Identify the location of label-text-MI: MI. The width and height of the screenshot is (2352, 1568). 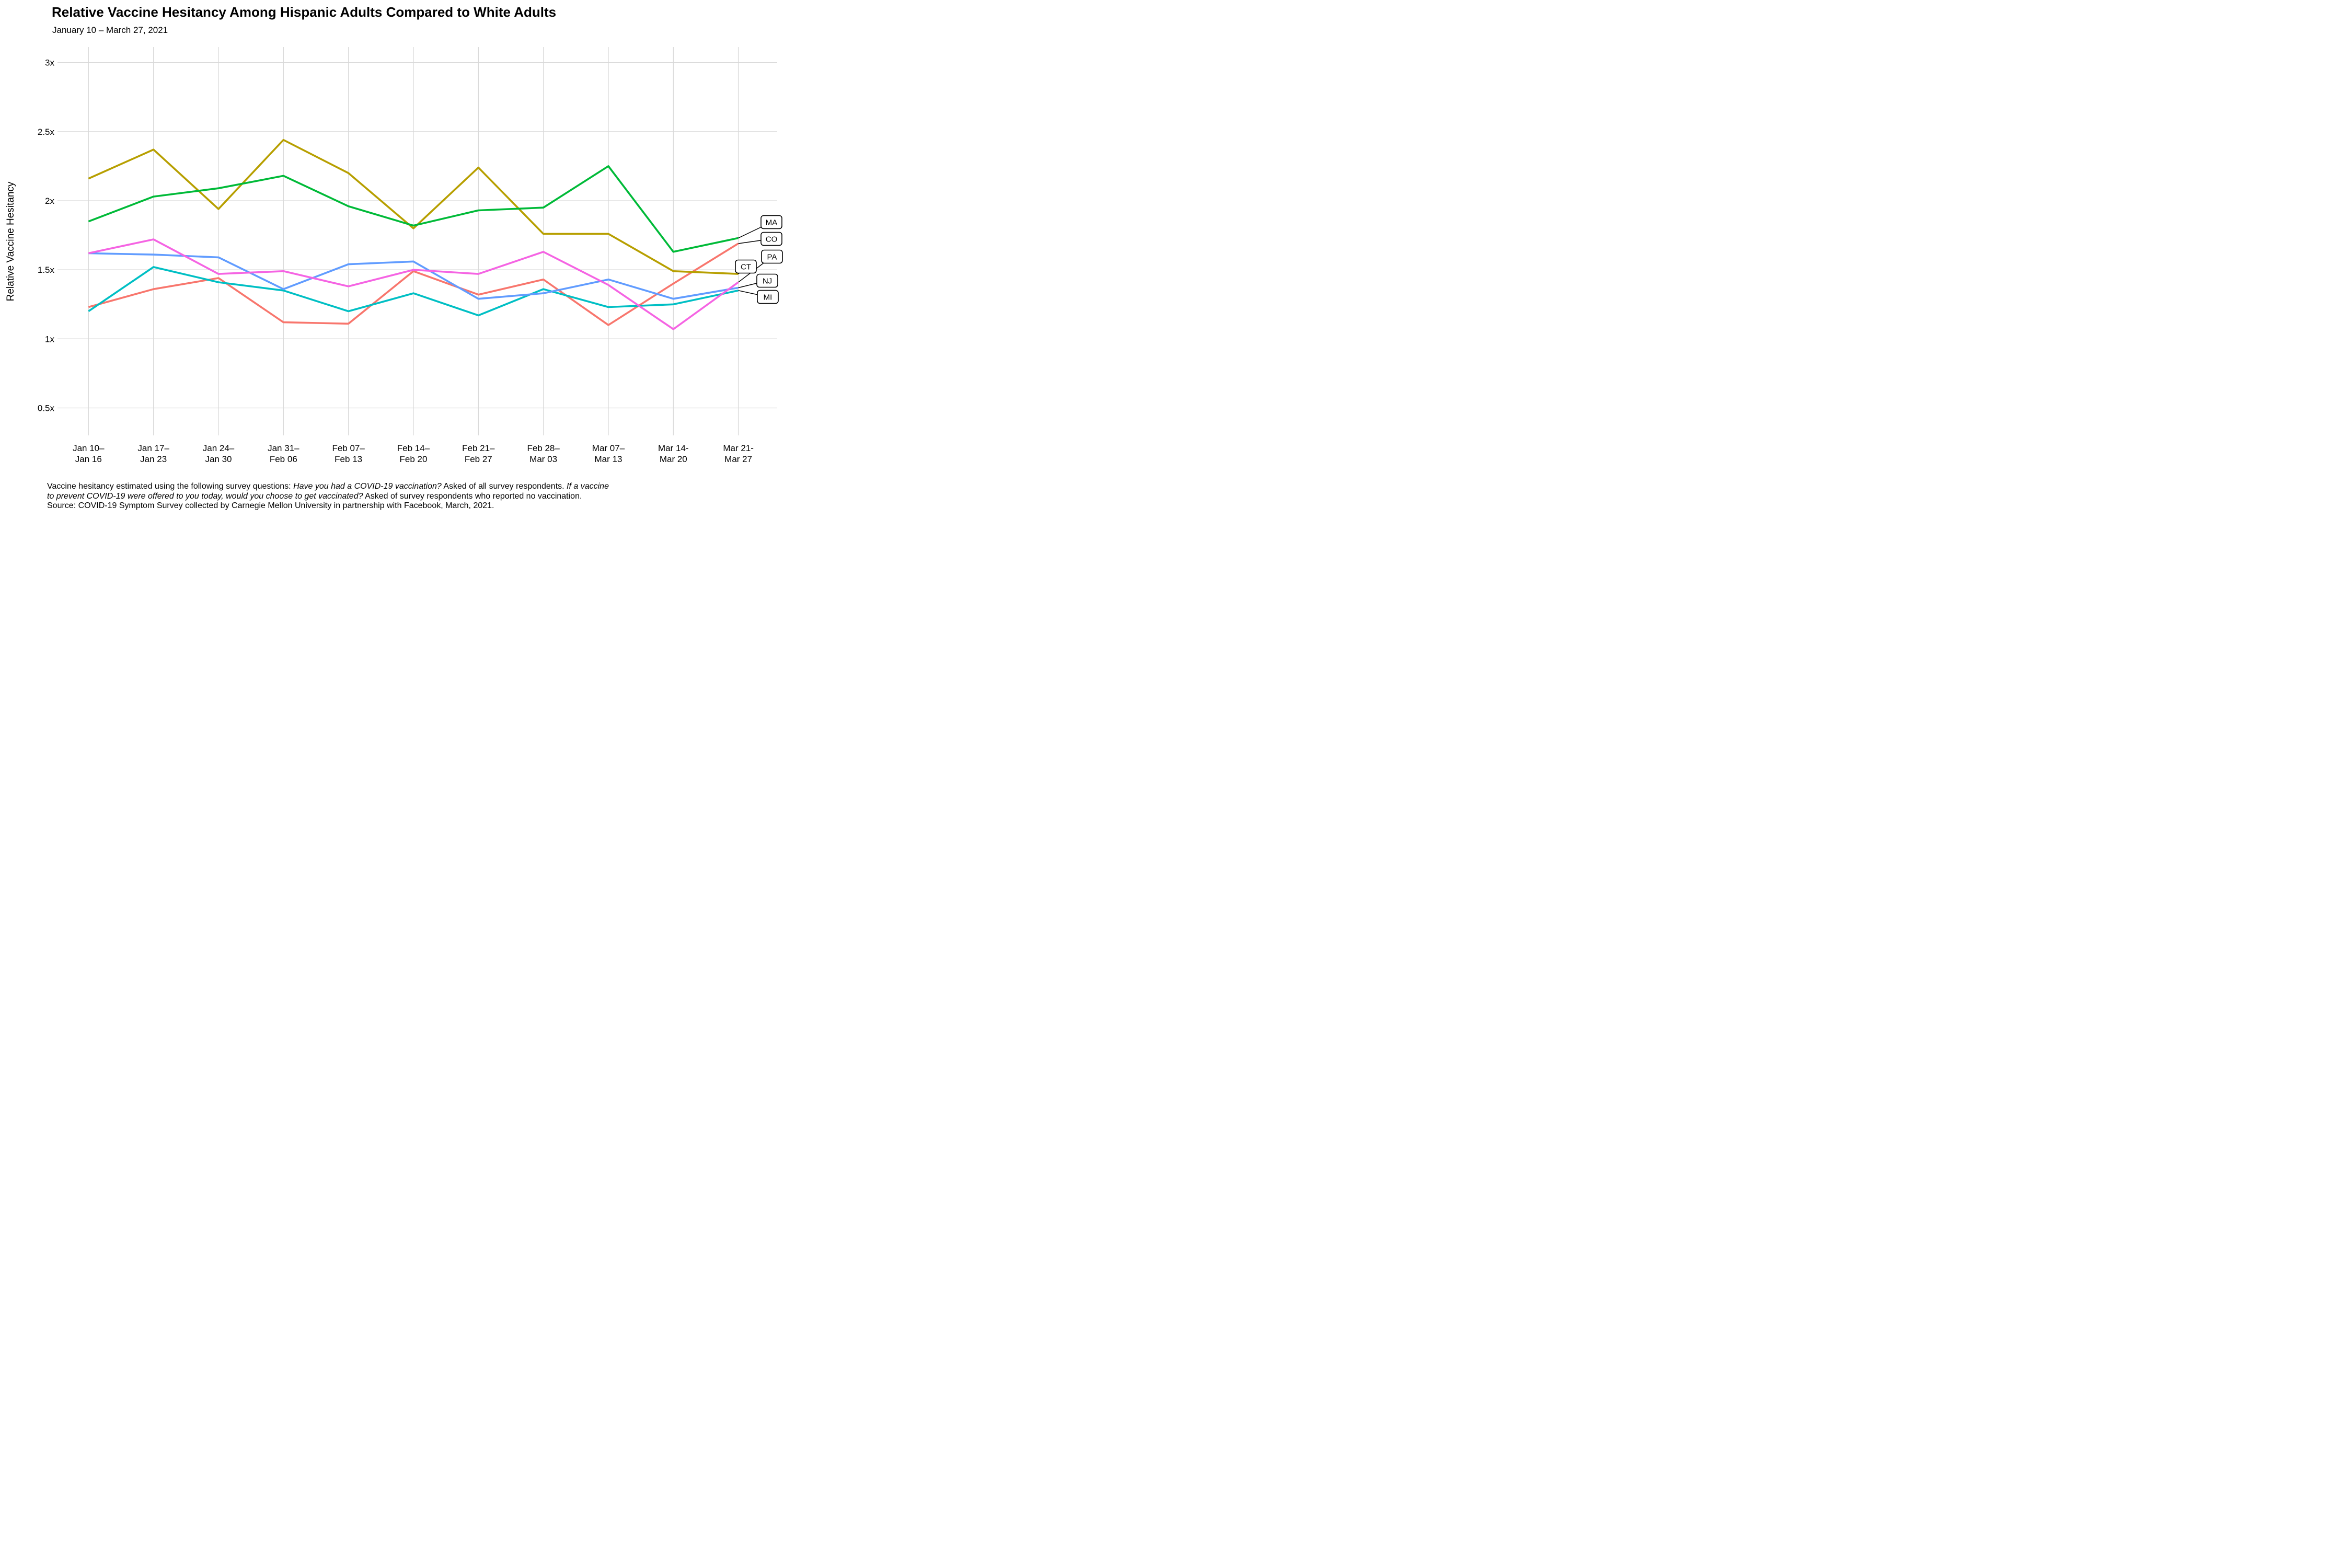
(768, 297).